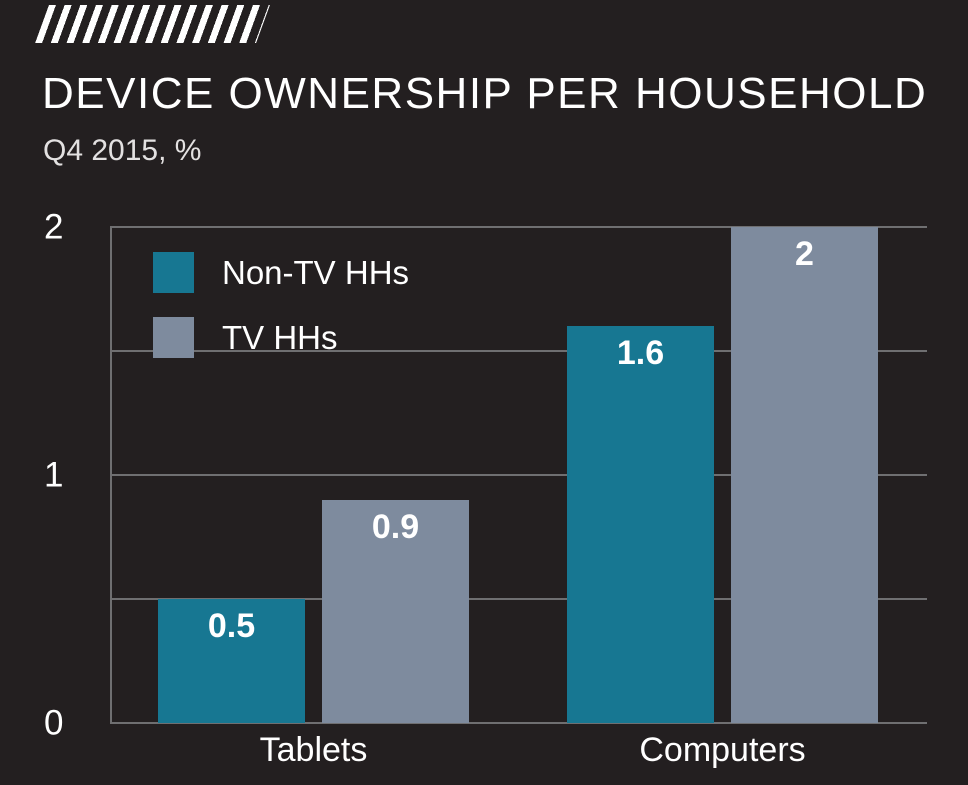 This screenshot has width=968, height=785. I want to click on hatch-stripes-icon, so click(152, 24).